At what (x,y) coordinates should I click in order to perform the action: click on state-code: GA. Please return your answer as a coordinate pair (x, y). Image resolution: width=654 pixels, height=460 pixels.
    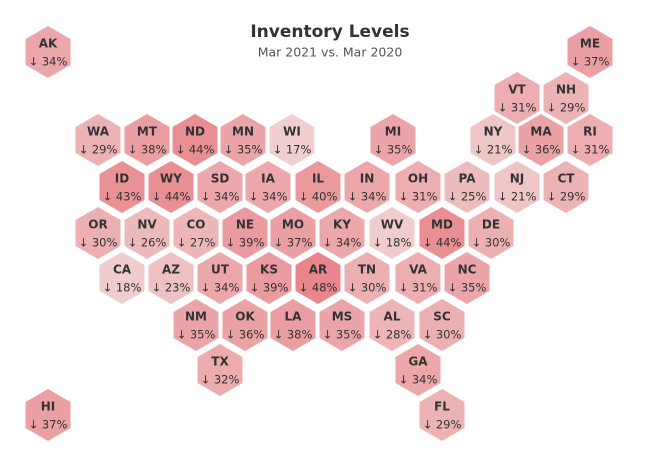
    Looking at the image, I should click on (418, 362).